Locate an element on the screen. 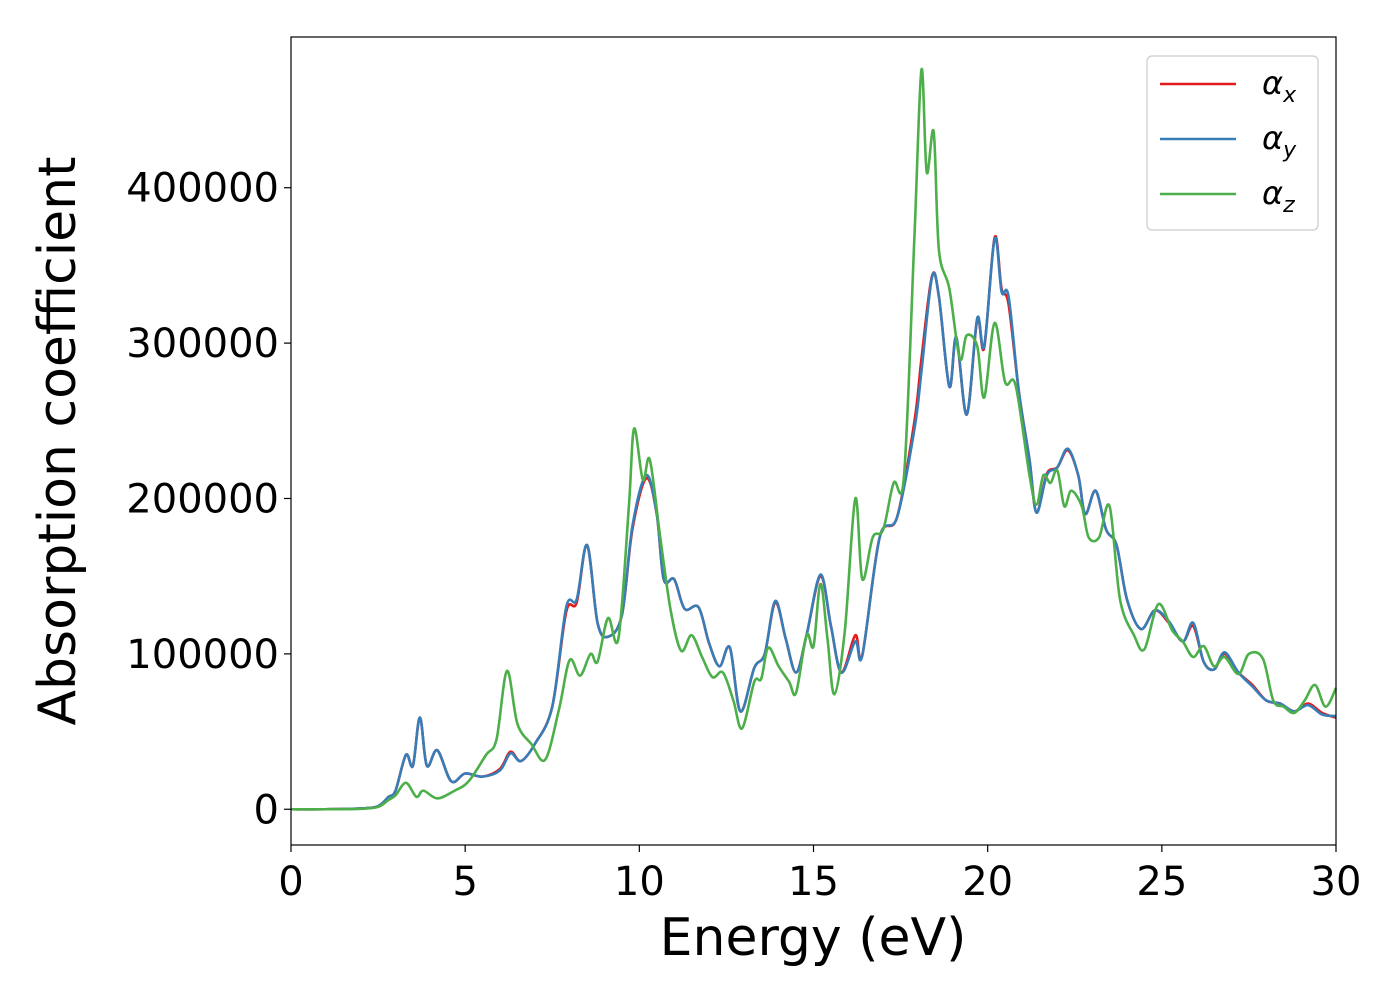 Image resolution: width=1400 pixels, height=1000 pixels. x-tick-label: 15 is located at coordinates (813, 882).